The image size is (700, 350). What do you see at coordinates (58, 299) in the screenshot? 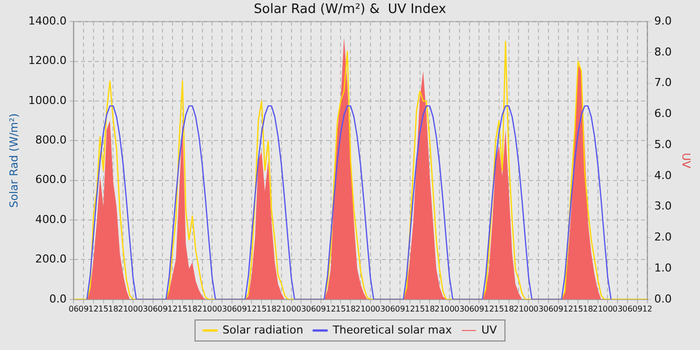
I see `y-tick-label: 0.0` at bounding box center [58, 299].